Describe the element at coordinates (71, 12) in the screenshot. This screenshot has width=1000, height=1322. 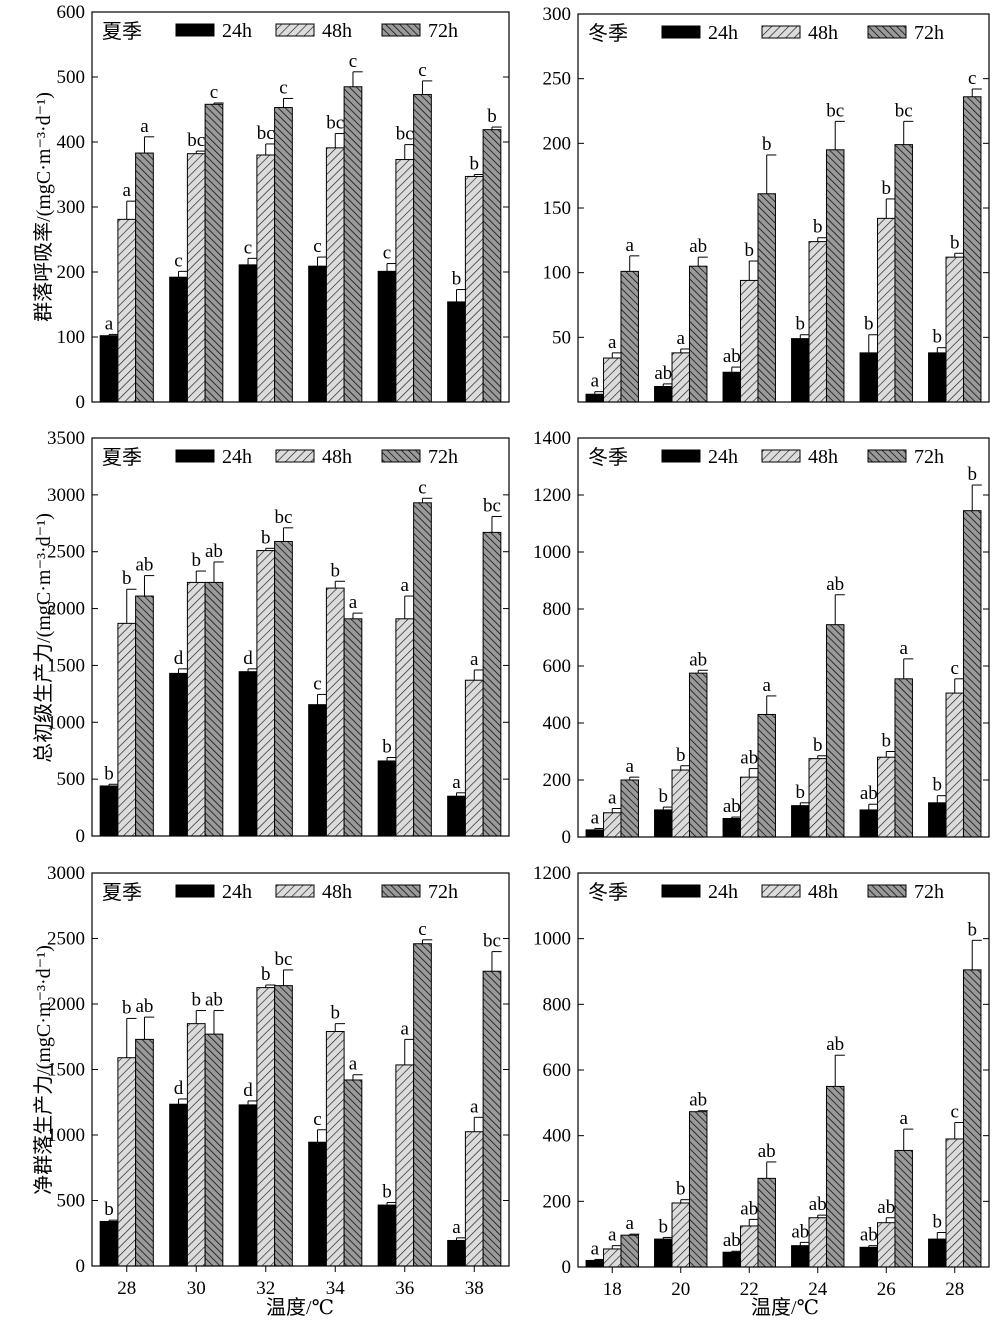
I see `y-tick-label: 600` at that location.